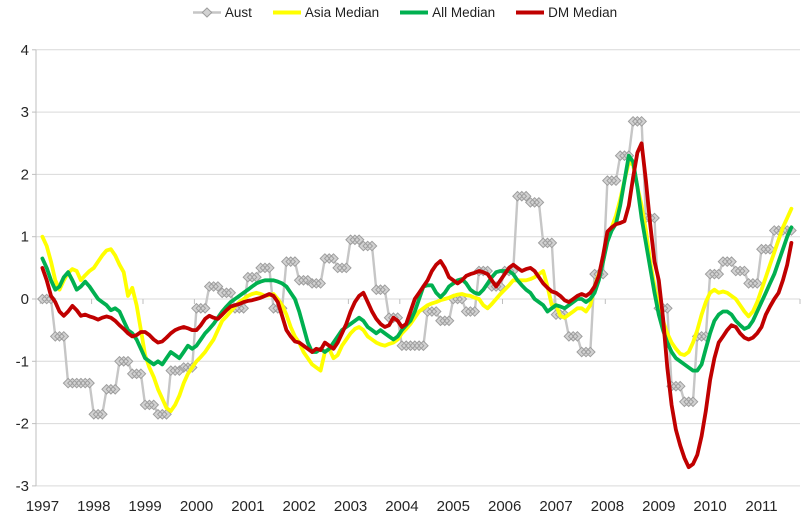 The width and height of the screenshot is (809, 529). I want to click on y-axis-label: -3, so click(22, 486).